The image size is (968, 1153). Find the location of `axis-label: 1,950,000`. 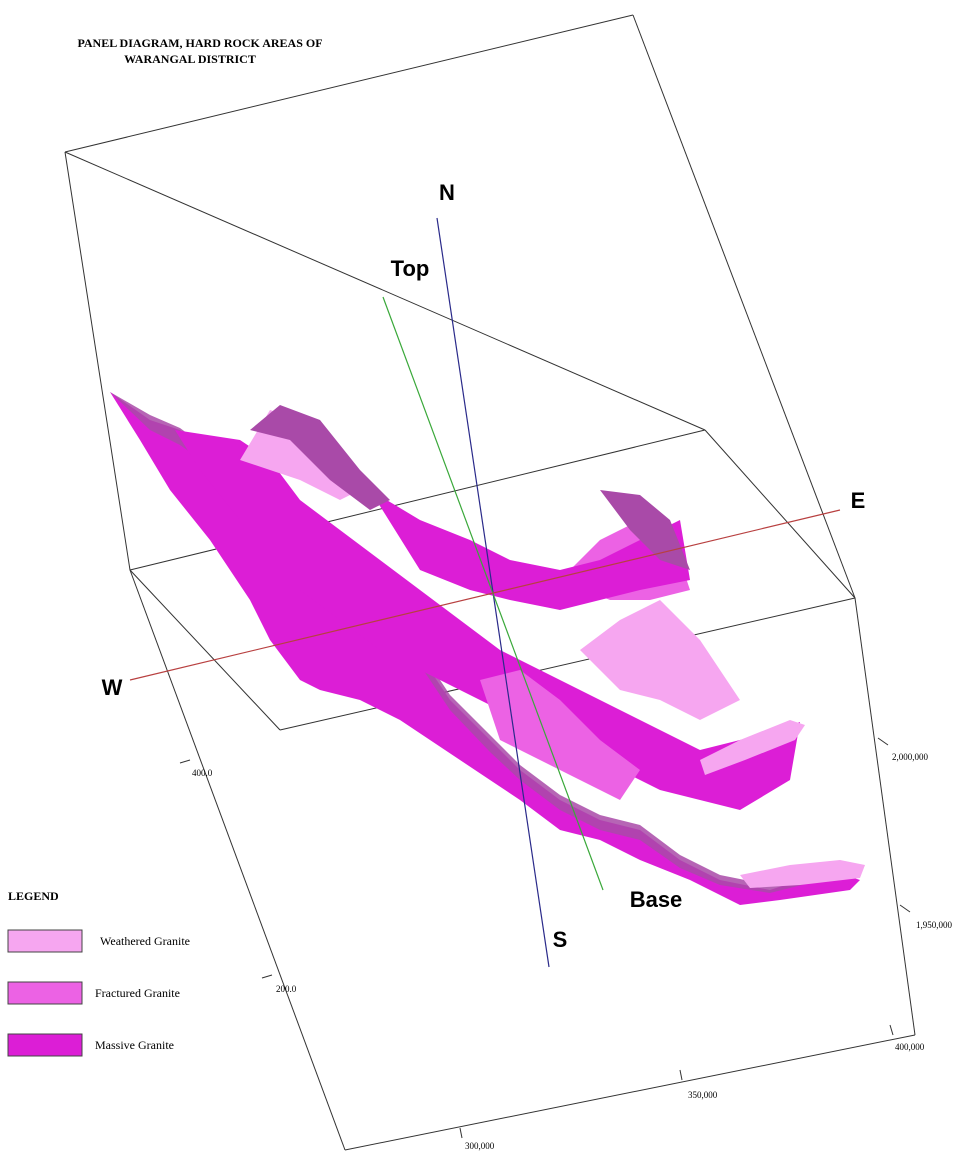

axis-label: 1,950,000 is located at coordinates (934, 925).